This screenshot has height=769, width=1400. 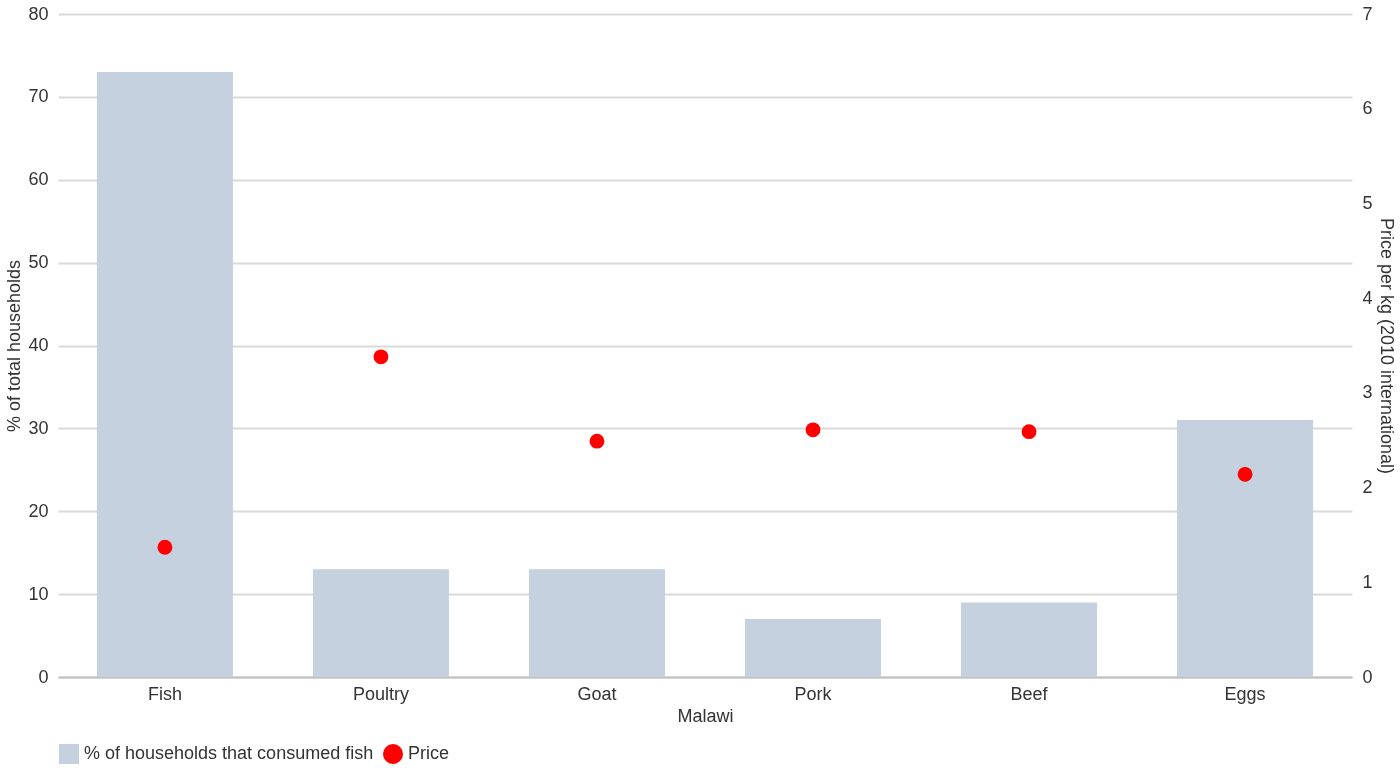 What do you see at coordinates (38, 593) in the screenshot?
I see `y-tick-label: 10` at bounding box center [38, 593].